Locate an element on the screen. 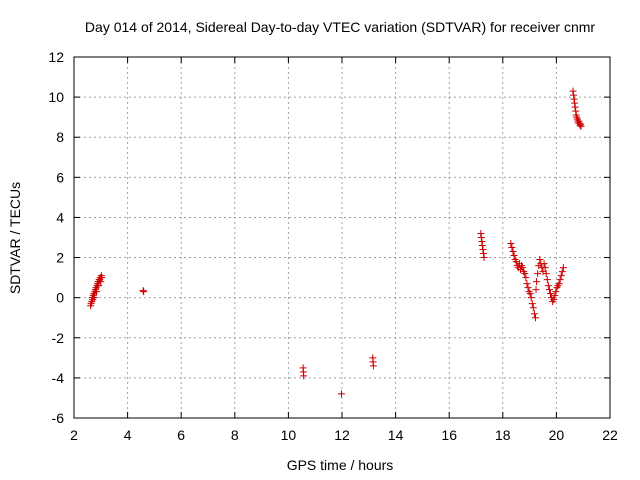 The image size is (640, 480). y-tick-label: -4 is located at coordinates (58, 378).